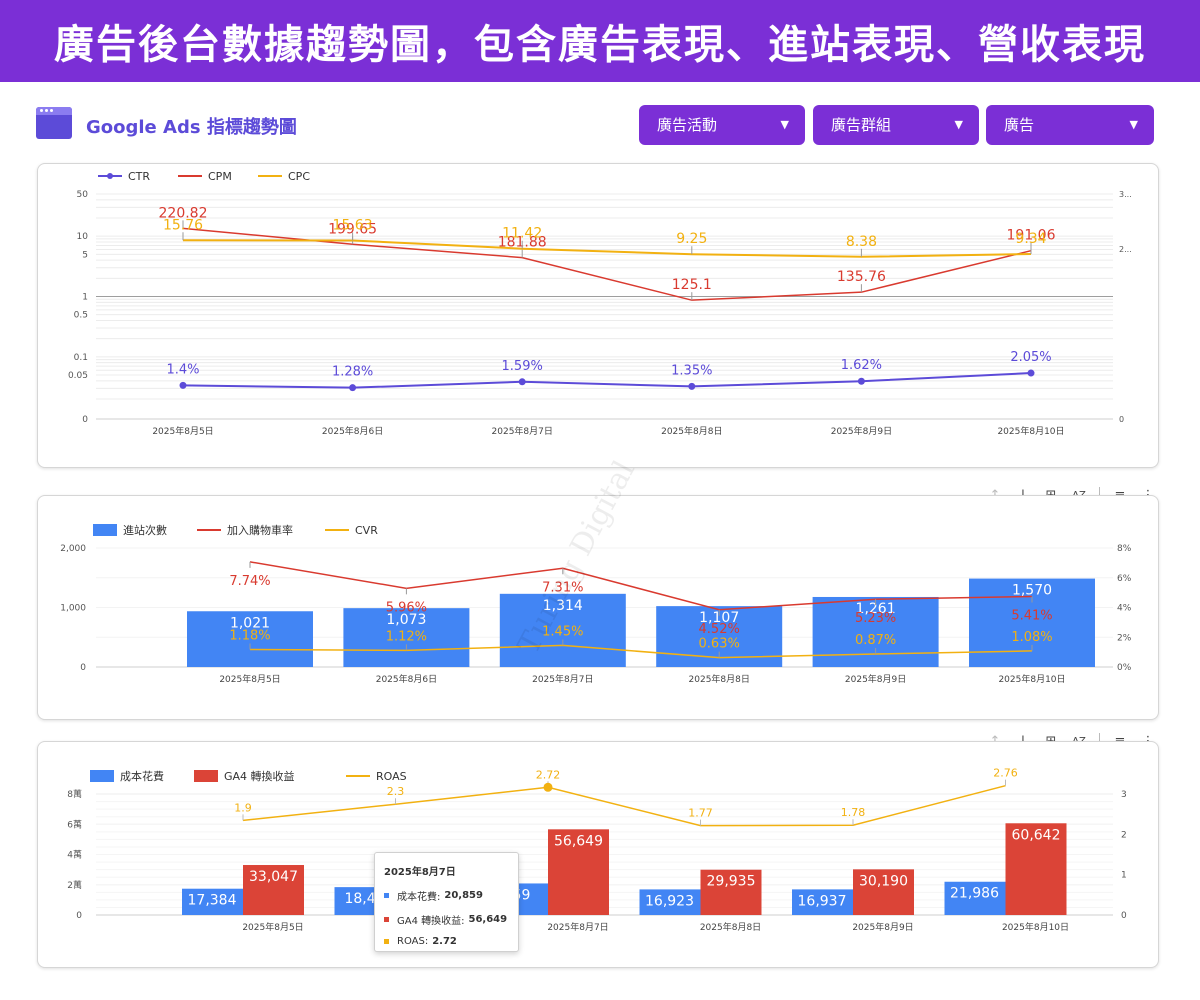  What do you see at coordinates (607, 380) in the screenshot?
I see `series-line-ctr` at bounding box center [607, 380].